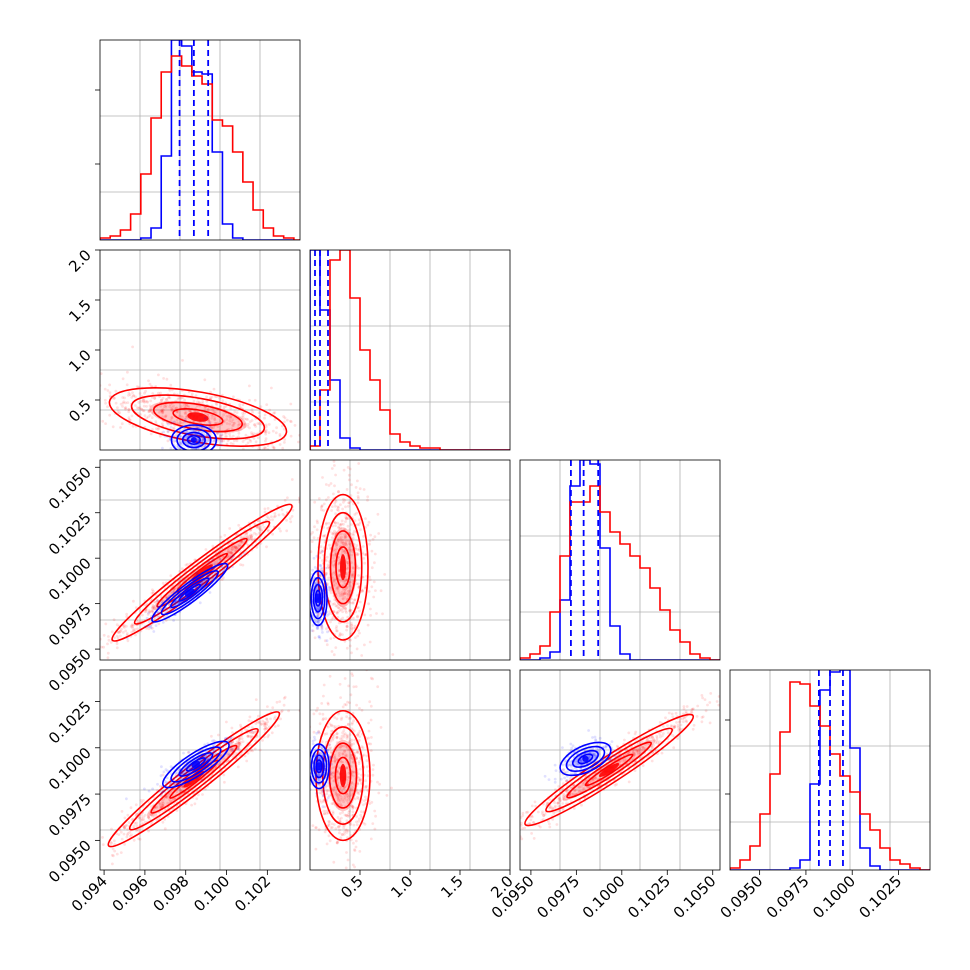 The image size is (970, 970). I want to click on histogram-panel-p4, so click(828, 770).